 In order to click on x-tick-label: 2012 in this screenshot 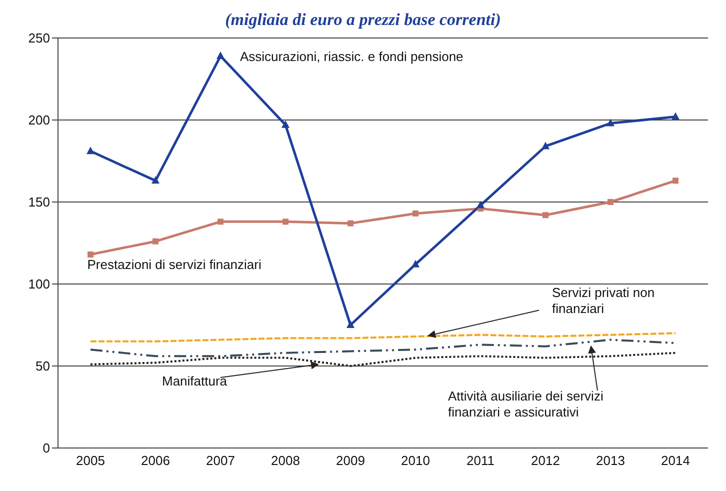, I will do `click(545, 460)`.